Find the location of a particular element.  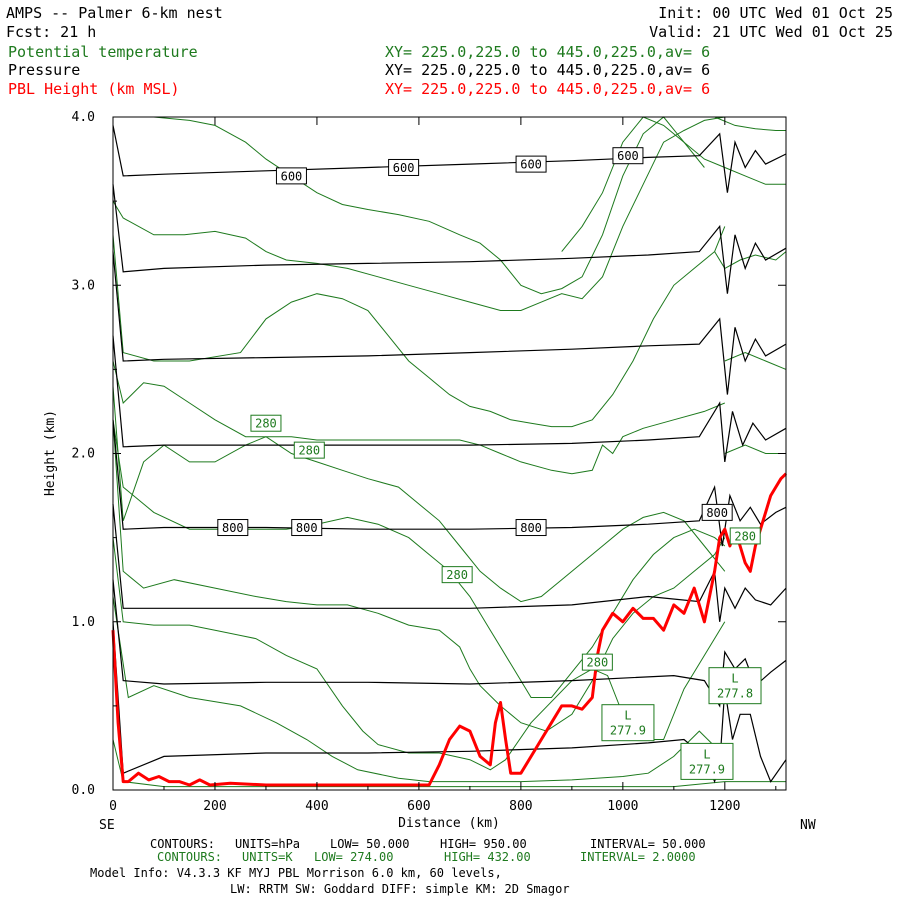

theta-label-280-2: 280 is located at coordinates (309, 450).